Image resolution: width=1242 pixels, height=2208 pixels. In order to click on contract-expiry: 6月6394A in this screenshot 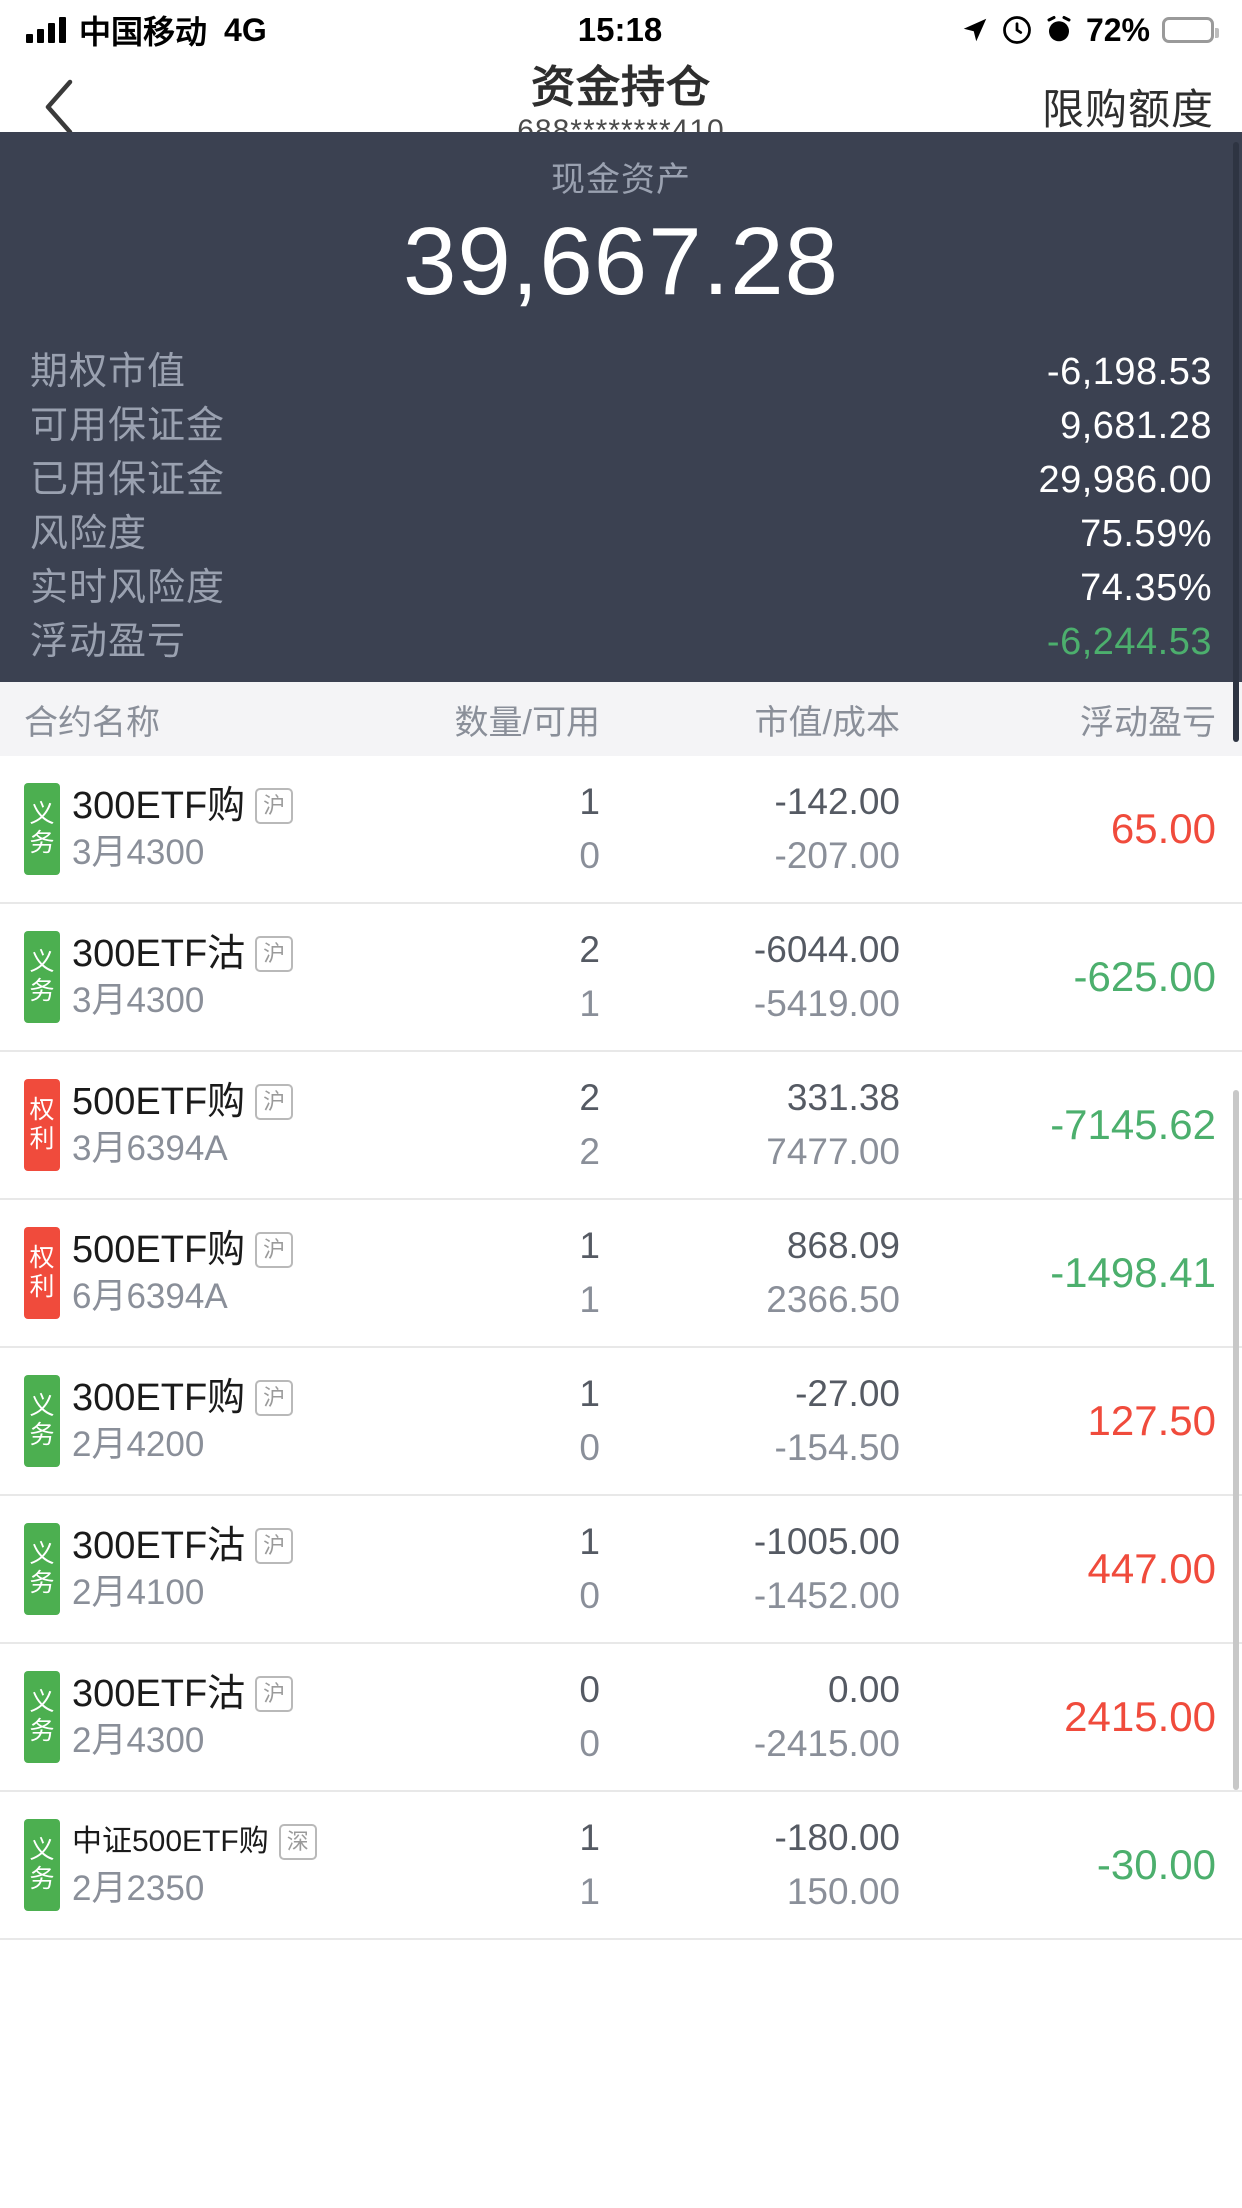, I will do `click(150, 1296)`.